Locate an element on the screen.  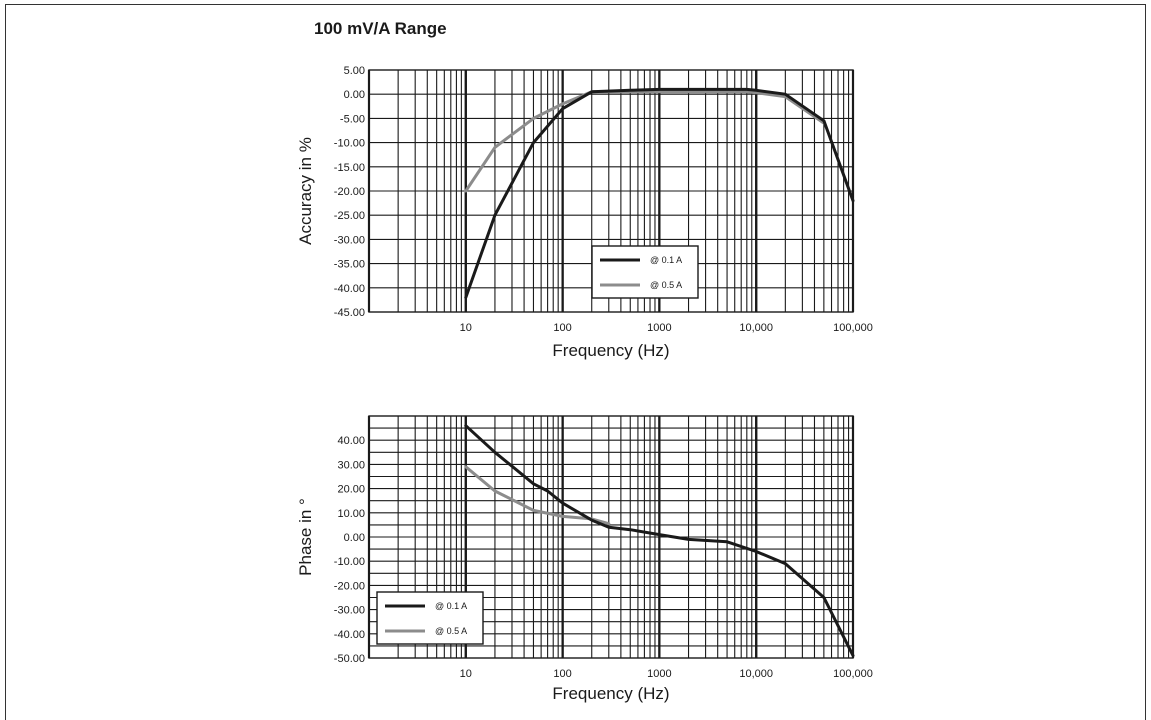
y-tick-label: -15.00 is located at coordinates (349, 168).